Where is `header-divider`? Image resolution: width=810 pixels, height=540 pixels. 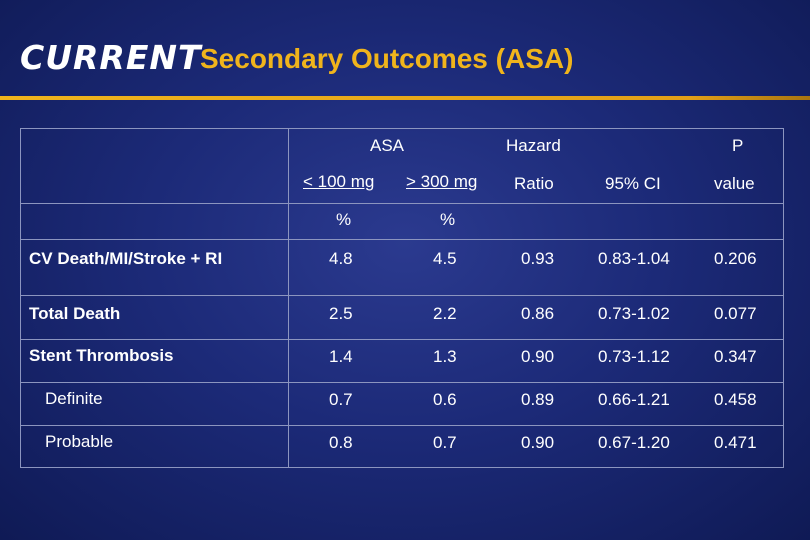
header-divider is located at coordinates (405, 98).